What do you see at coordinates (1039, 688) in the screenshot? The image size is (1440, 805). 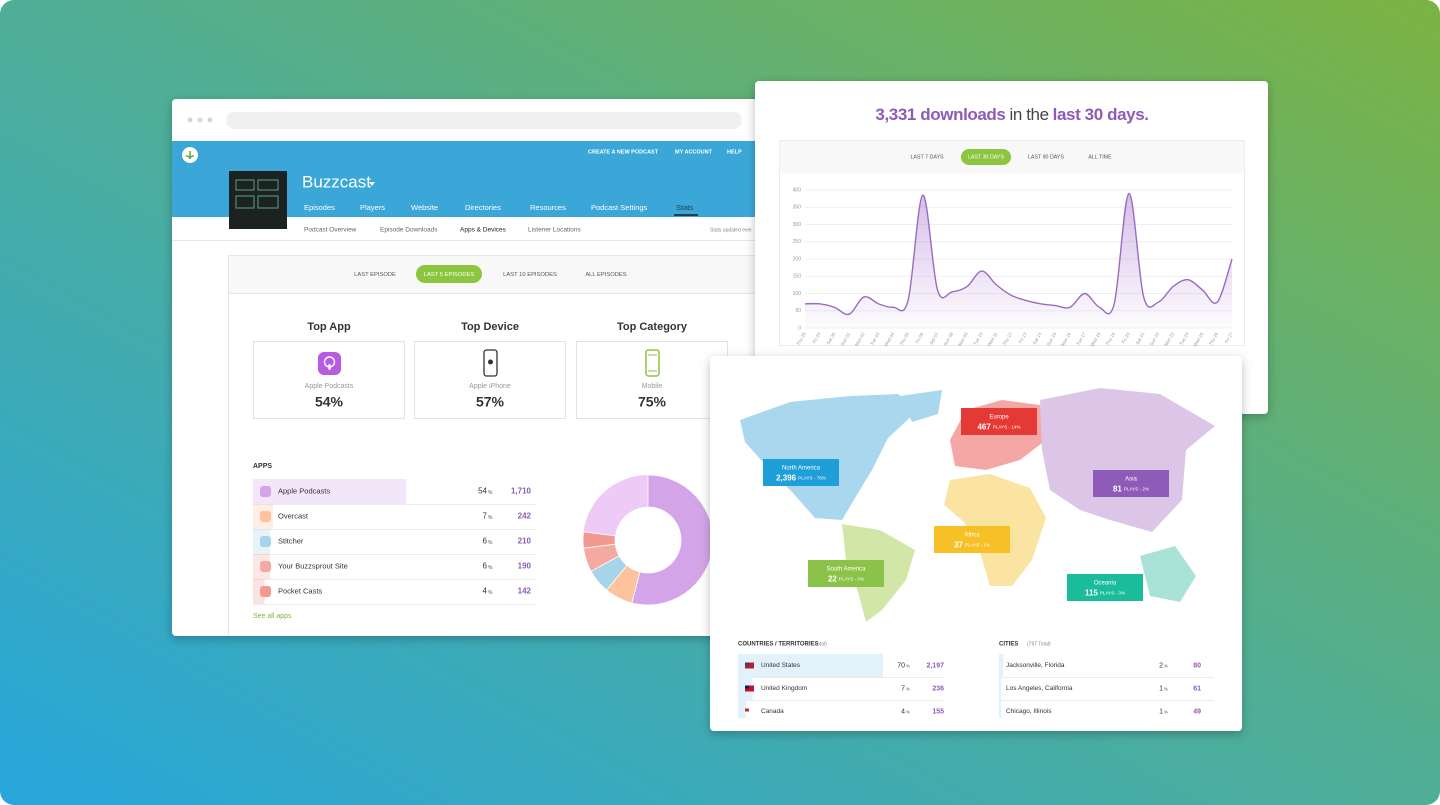 I see `row-name: Los Angeles, California` at bounding box center [1039, 688].